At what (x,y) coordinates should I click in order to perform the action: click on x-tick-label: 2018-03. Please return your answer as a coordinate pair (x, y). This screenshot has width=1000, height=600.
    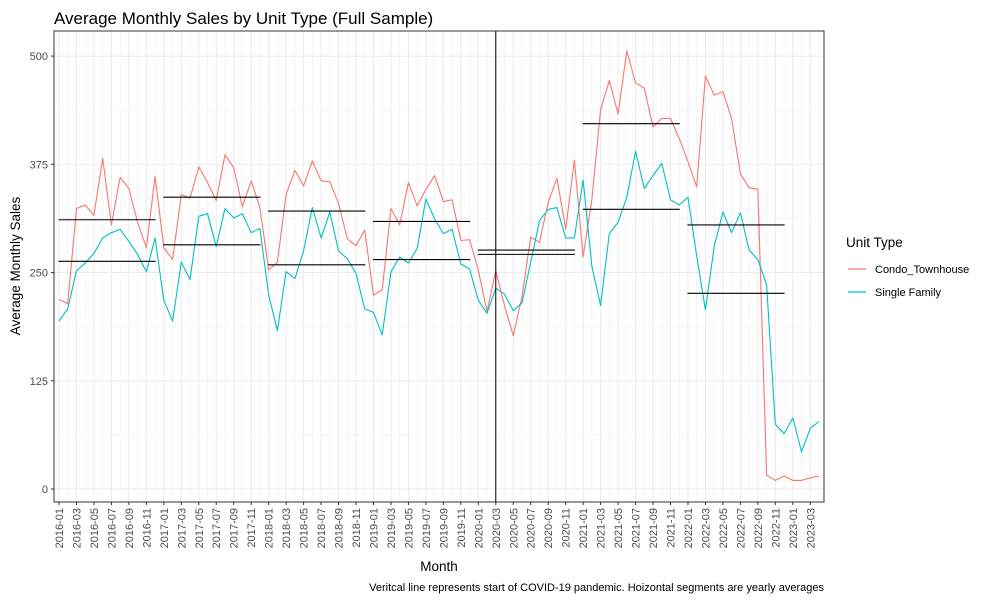
    Looking at the image, I should click on (287, 528).